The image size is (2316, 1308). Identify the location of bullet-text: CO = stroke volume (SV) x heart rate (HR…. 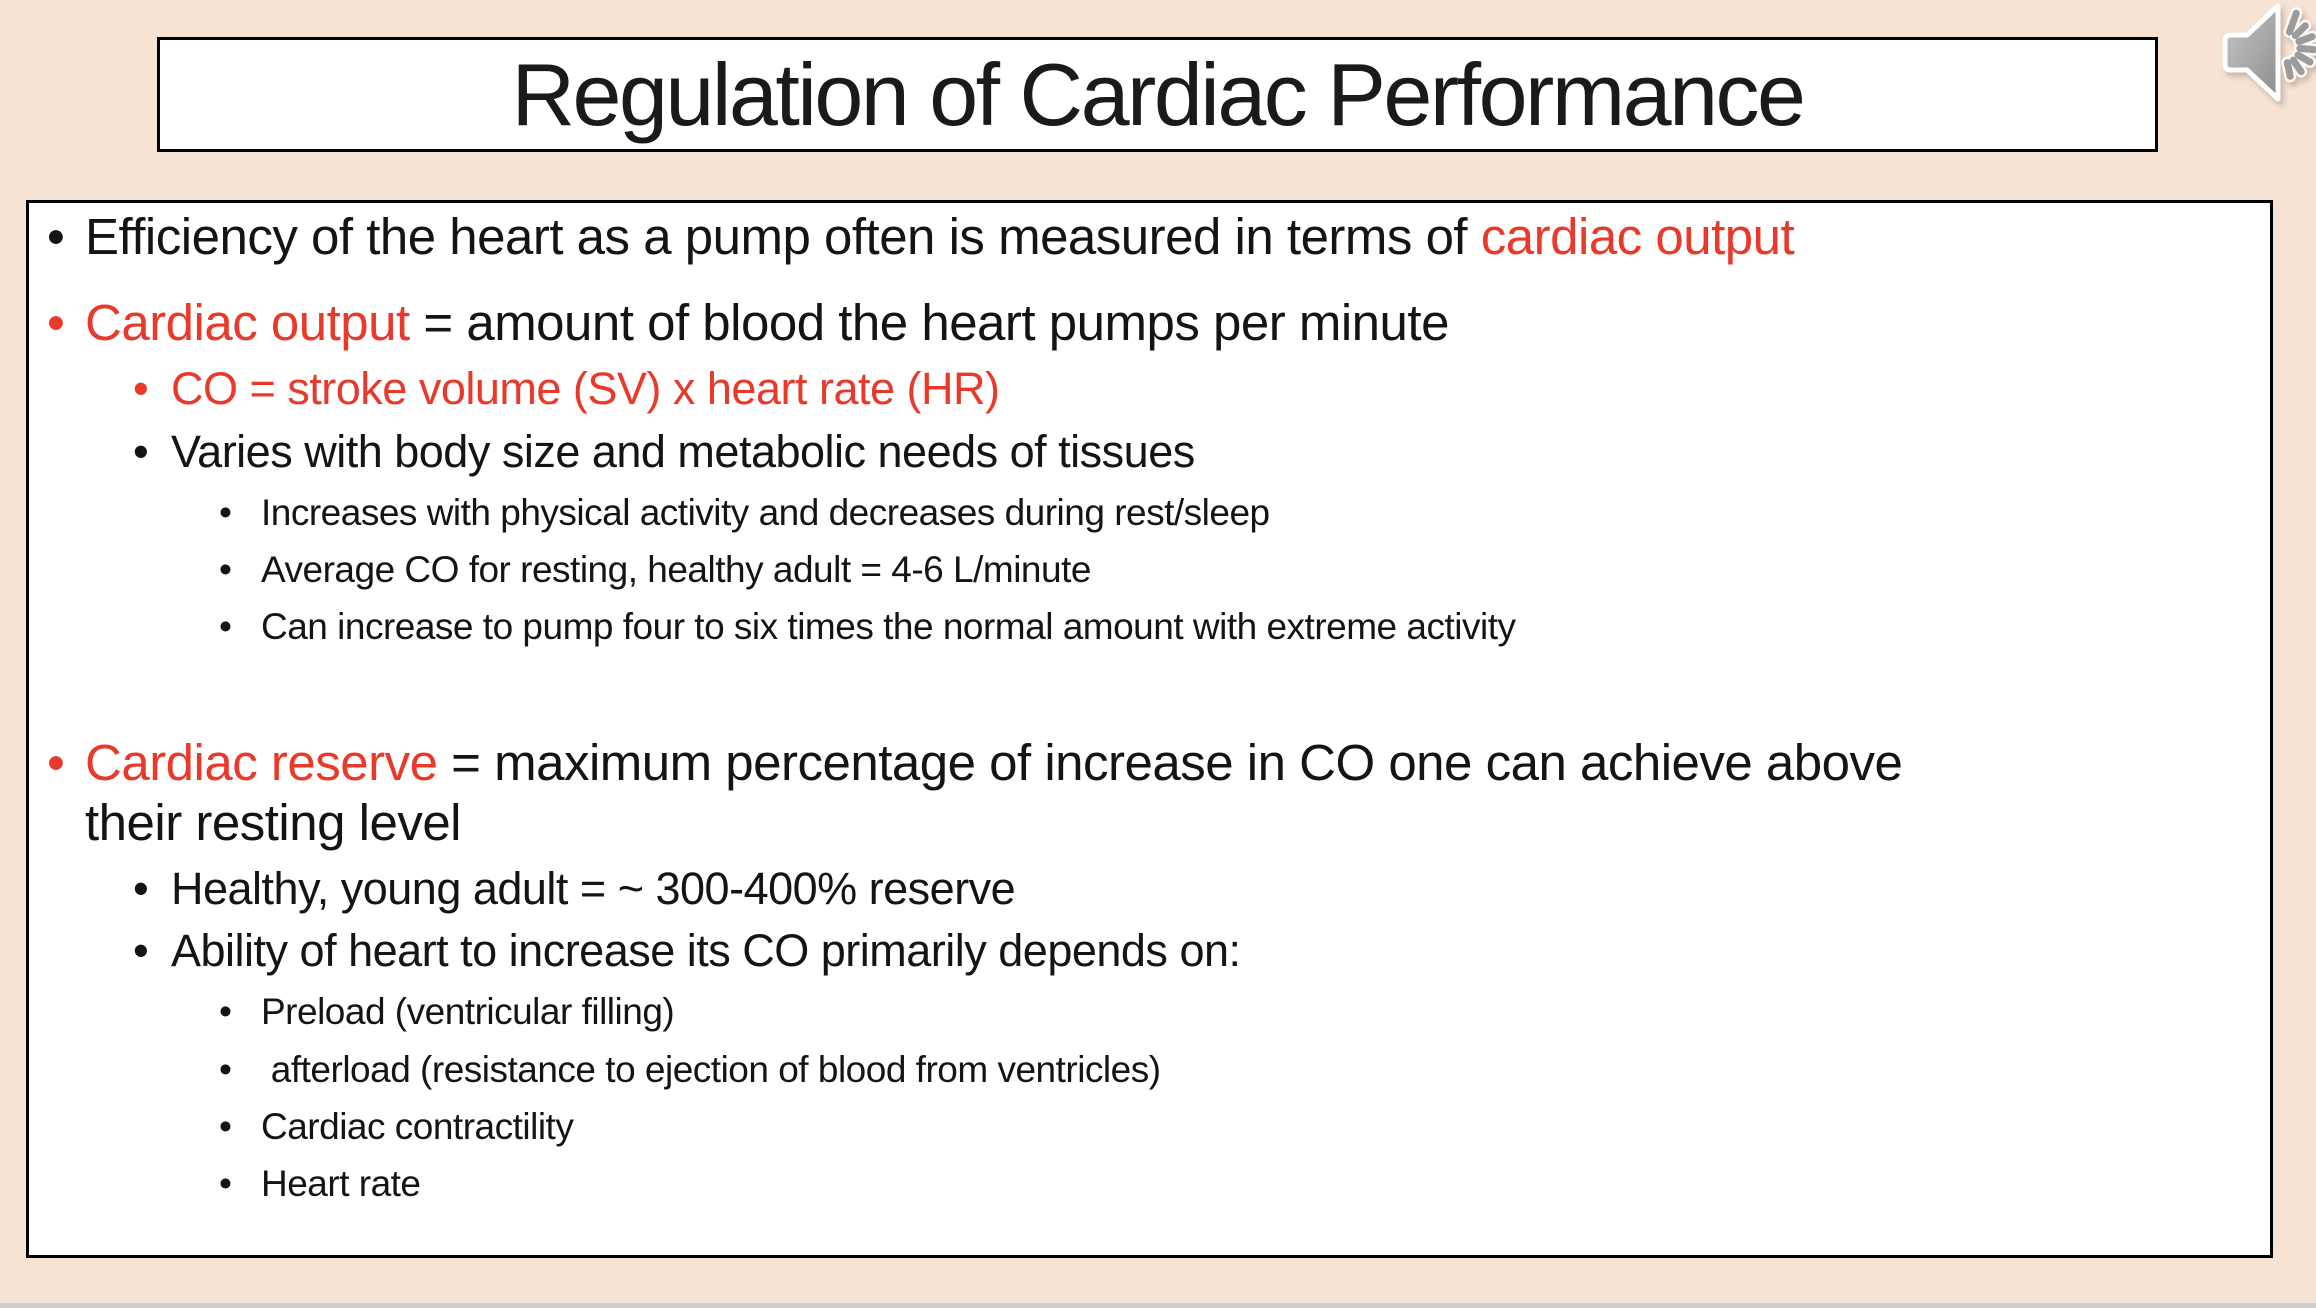
(585, 389).